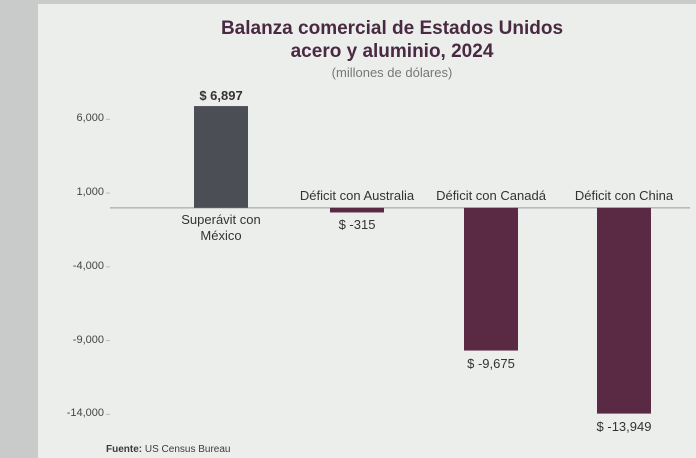 The height and width of the screenshot is (458, 696). Describe the element at coordinates (491, 195) in the screenshot. I see `category-label: Déficit con Canadá` at that location.